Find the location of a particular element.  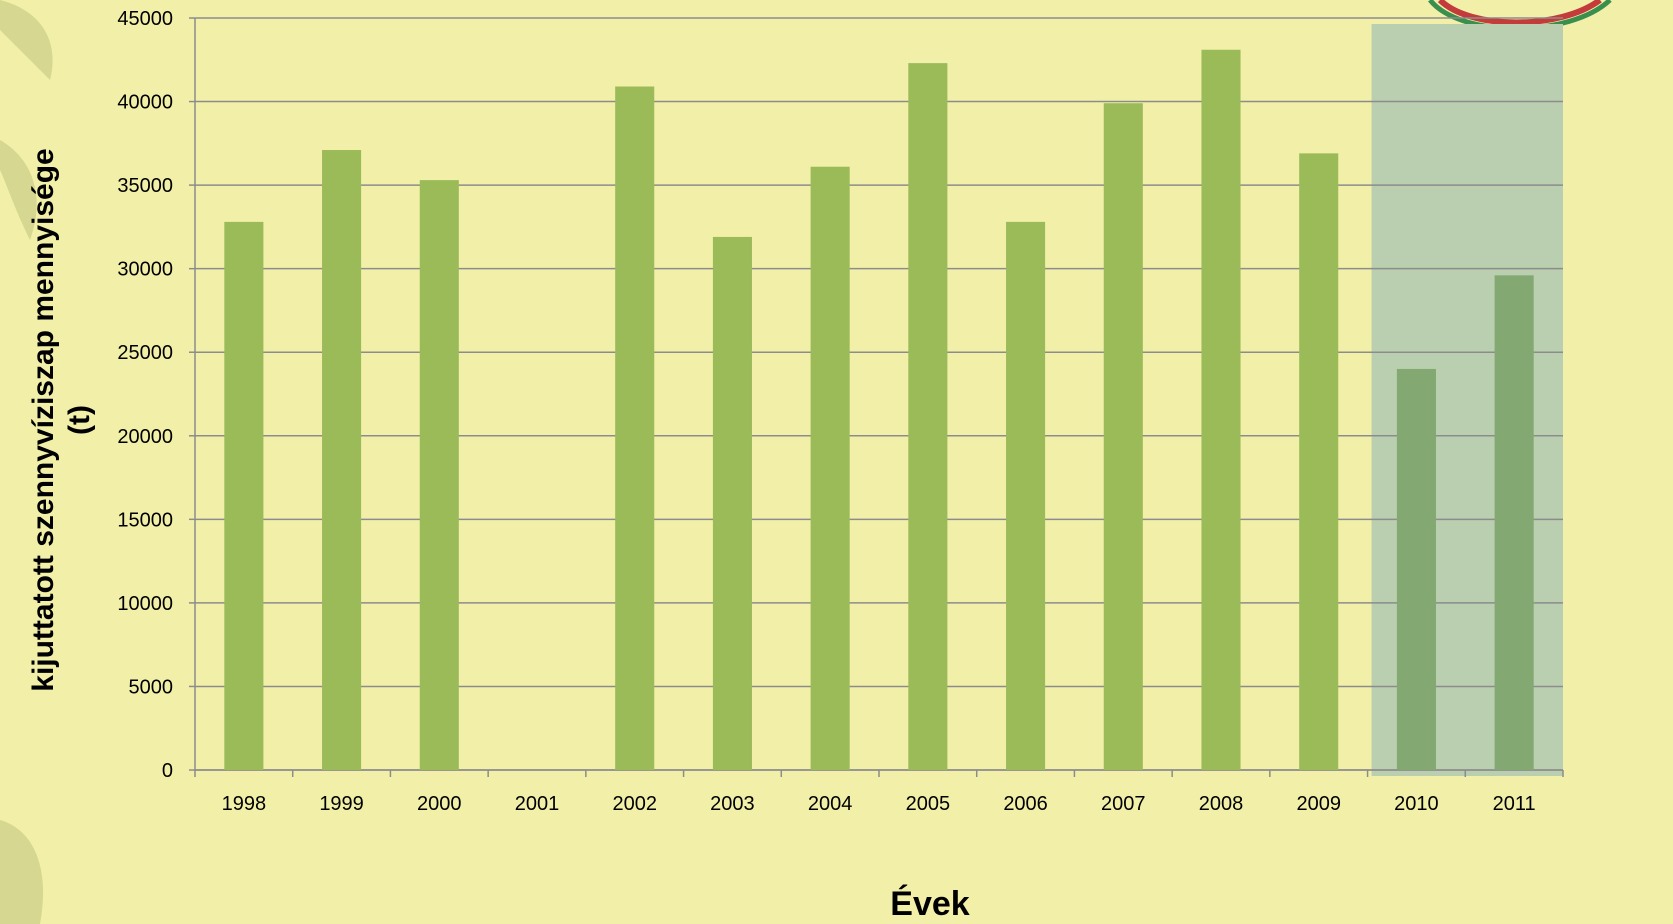

x-tick-label: 2002 is located at coordinates (634, 804).